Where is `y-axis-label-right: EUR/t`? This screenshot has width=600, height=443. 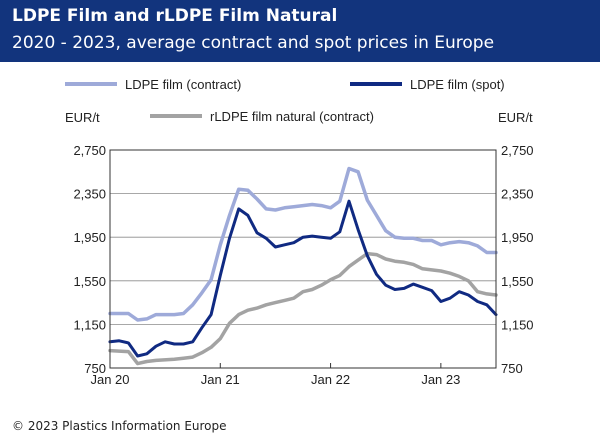 y-axis-label-right: EUR/t is located at coordinates (515, 117).